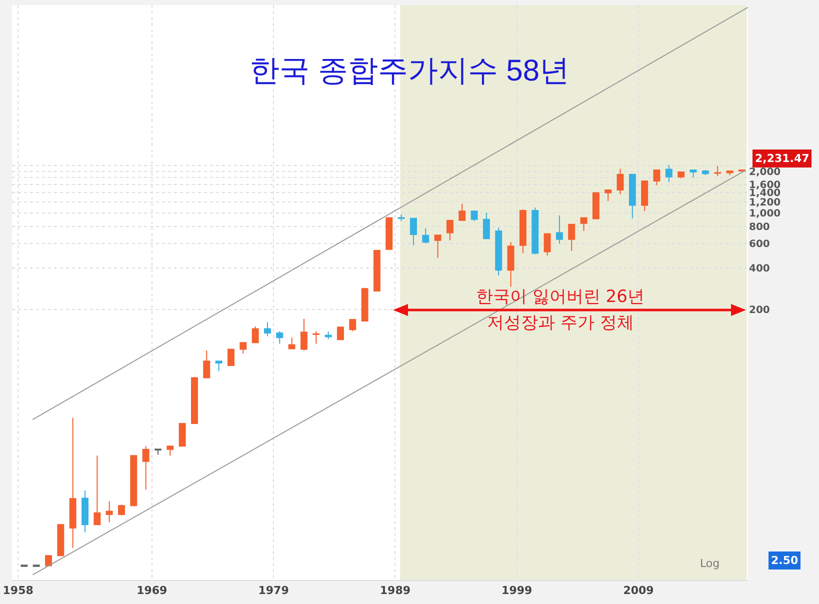 The height and width of the screenshot is (604, 819). Describe the element at coordinates (560, 297) in the screenshot. I see `annotation: 한국이 잃어버린 26년` at that location.